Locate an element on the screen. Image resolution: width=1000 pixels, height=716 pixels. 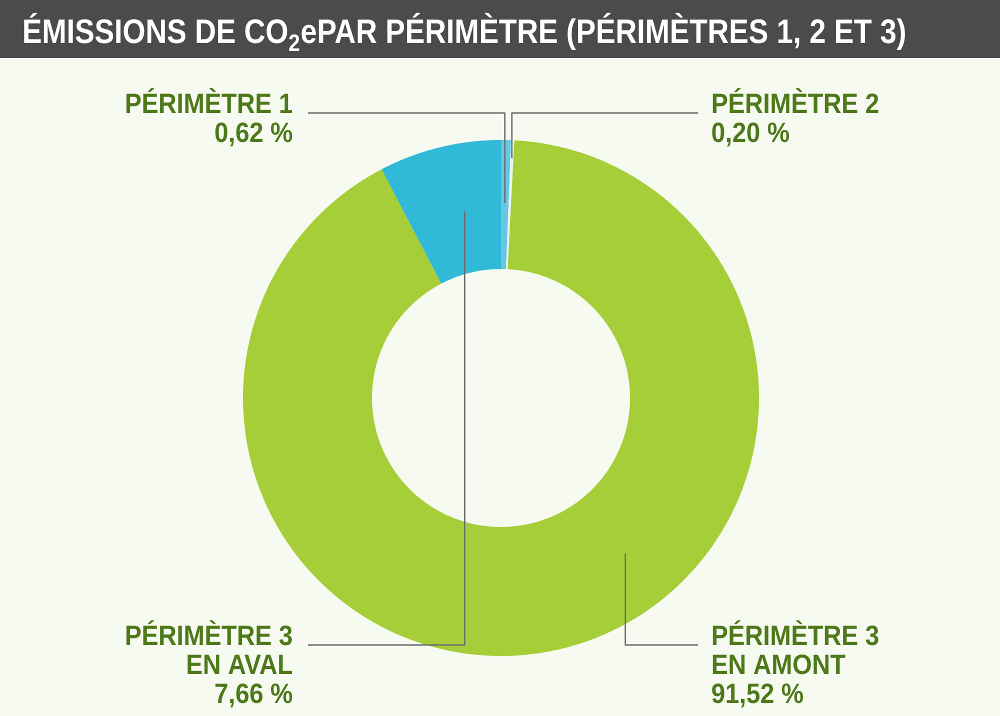
data-label: 91,52 % is located at coordinates (757, 695).